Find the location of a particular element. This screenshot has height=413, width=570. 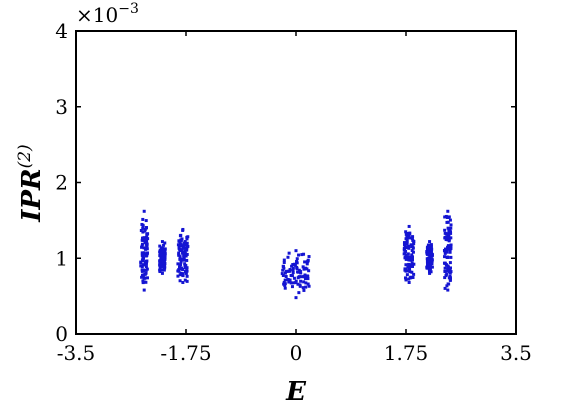

y-scale-exponent: ×10⁻³ is located at coordinates (107, 14).